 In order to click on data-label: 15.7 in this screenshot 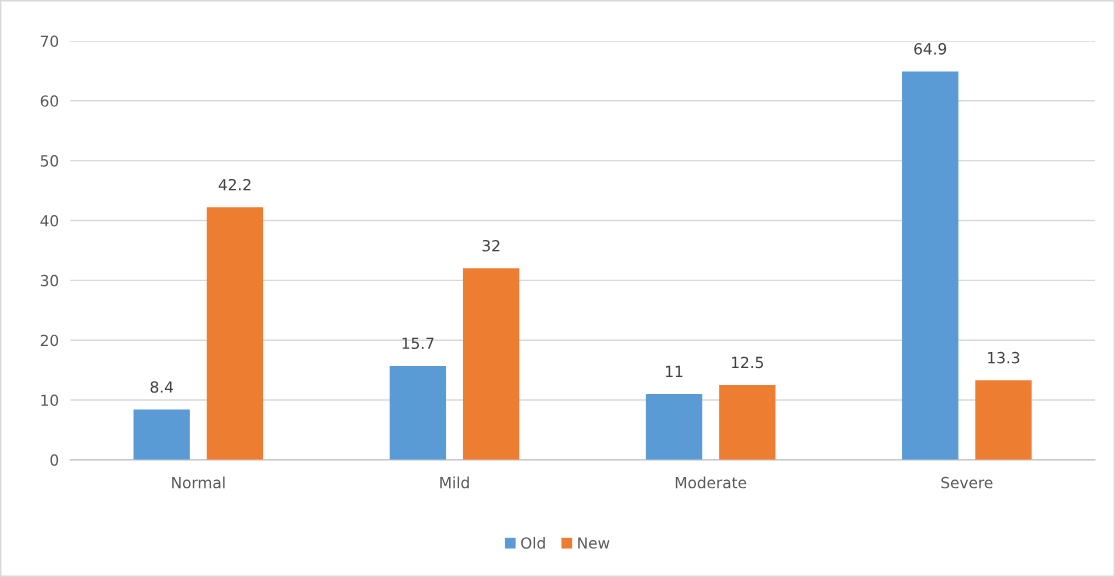, I will do `click(418, 343)`.